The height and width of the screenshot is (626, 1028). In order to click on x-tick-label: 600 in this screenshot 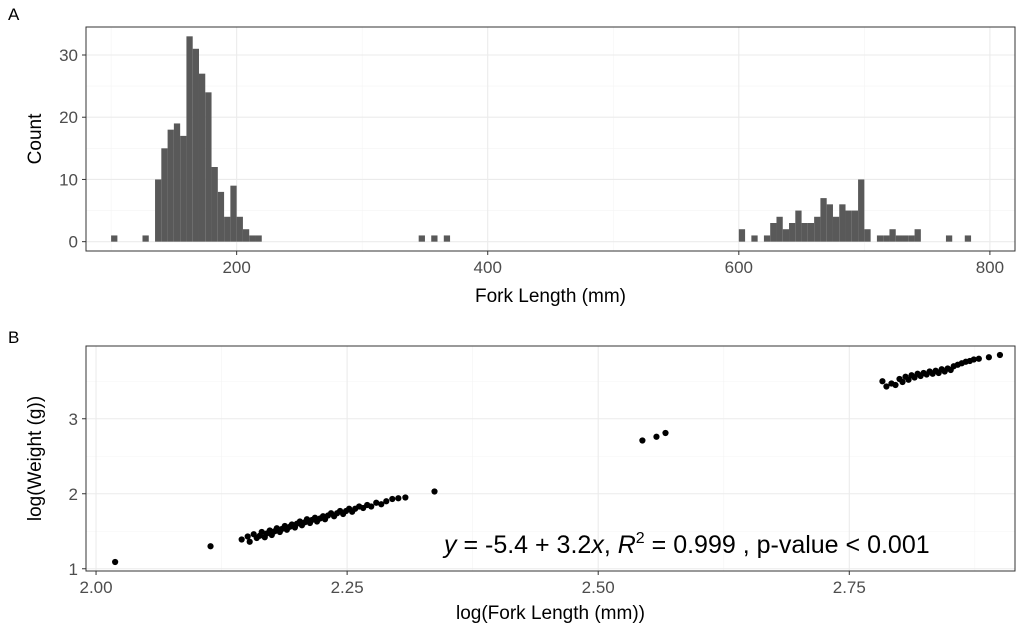, I will do `click(739, 267)`.